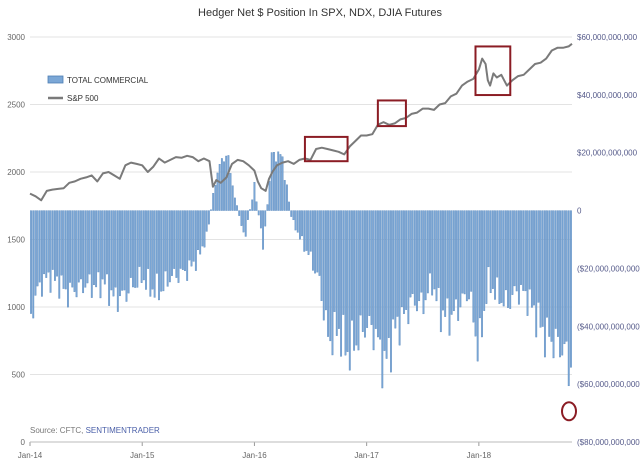 The height and width of the screenshot is (465, 640). I want to click on x-axis-tick-label: Jan-14, so click(30, 455).